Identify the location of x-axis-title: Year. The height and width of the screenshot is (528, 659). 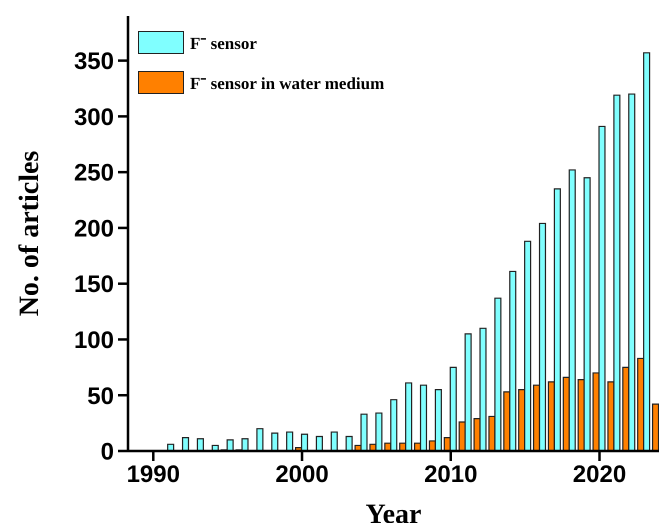
(394, 513).